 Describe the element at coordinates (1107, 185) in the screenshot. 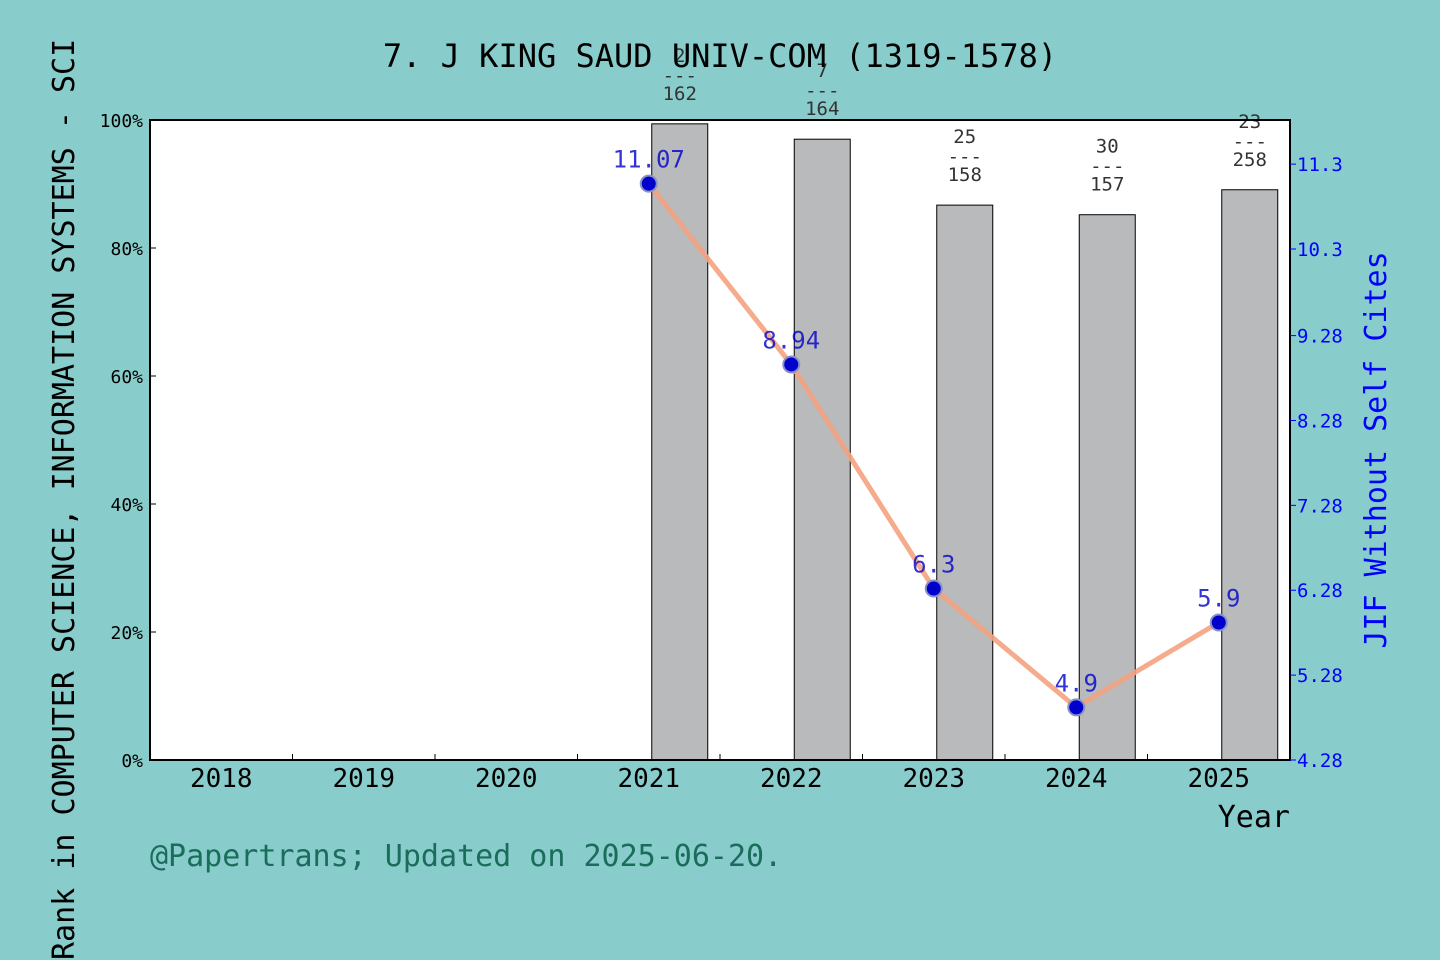

I see `bar-label-bottom: 157` at that location.